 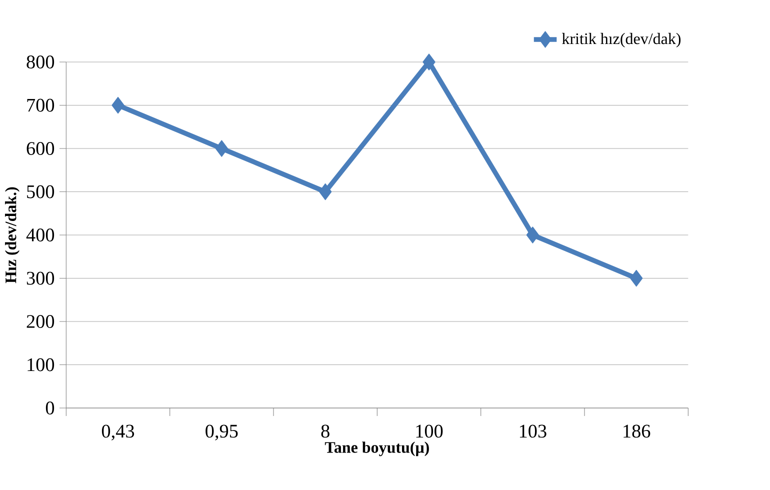 I want to click on y-tick-label: 200, so click(x=40, y=321).